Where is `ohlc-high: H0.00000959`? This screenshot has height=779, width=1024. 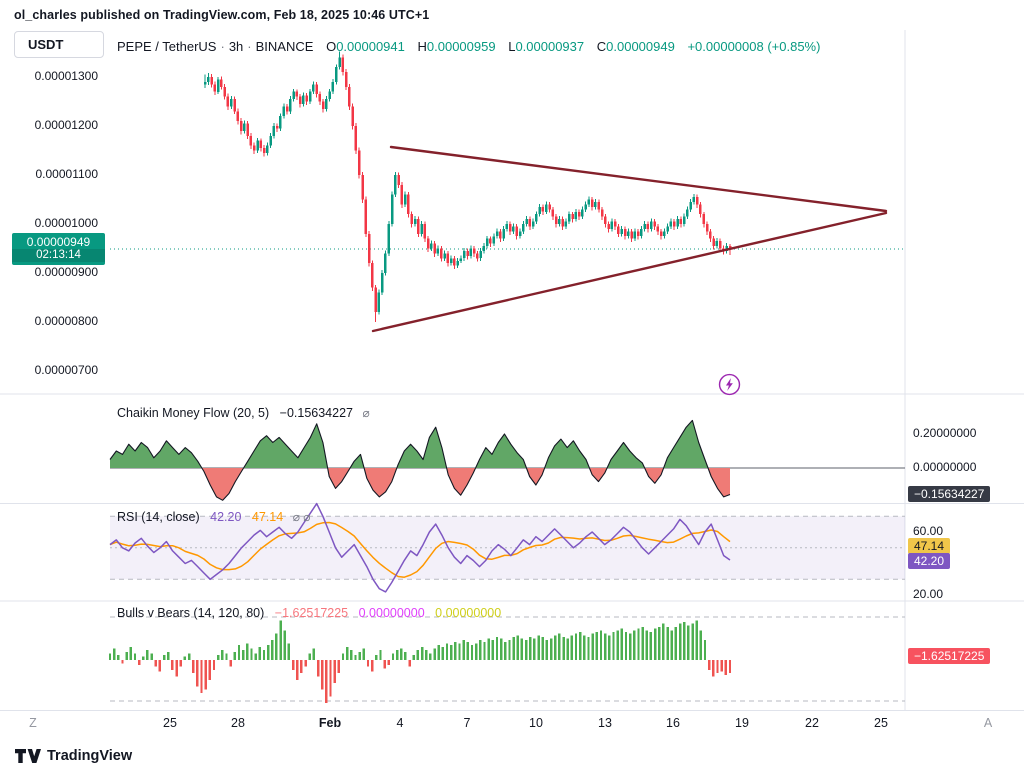 ohlc-high: H0.00000959 is located at coordinates (456, 46).